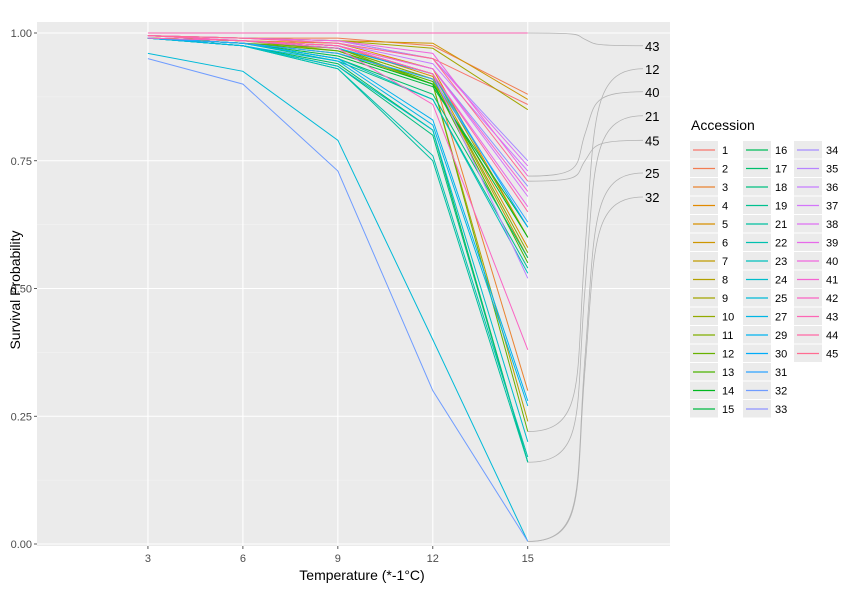 Image resolution: width=850 pixels, height=589 pixels. What do you see at coordinates (528, 559) in the screenshot?
I see `x-tick-label: 15` at bounding box center [528, 559].